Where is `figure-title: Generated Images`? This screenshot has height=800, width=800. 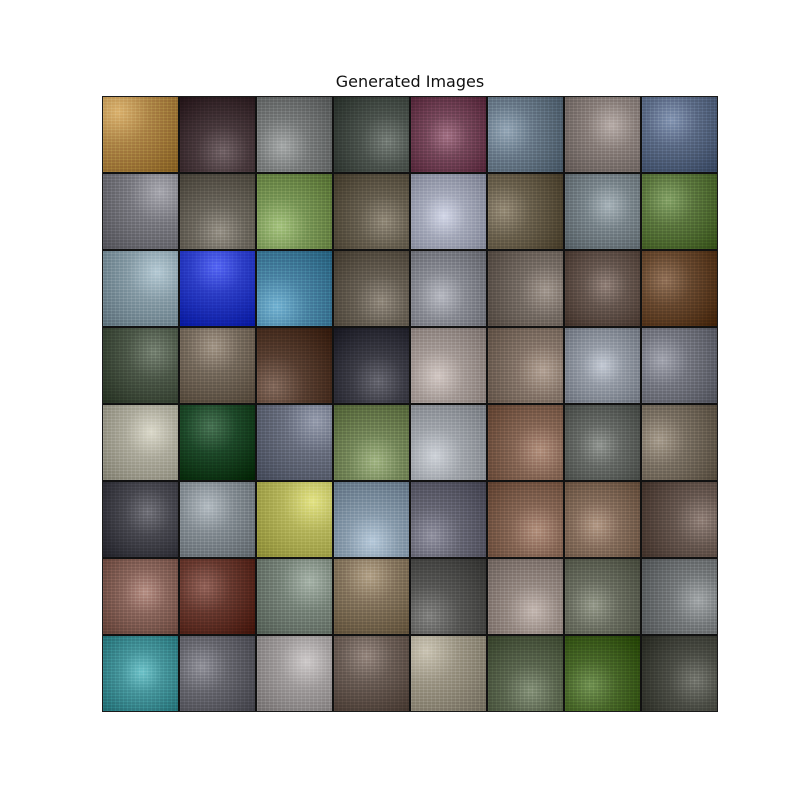
figure-title: Generated Images is located at coordinates (410, 81).